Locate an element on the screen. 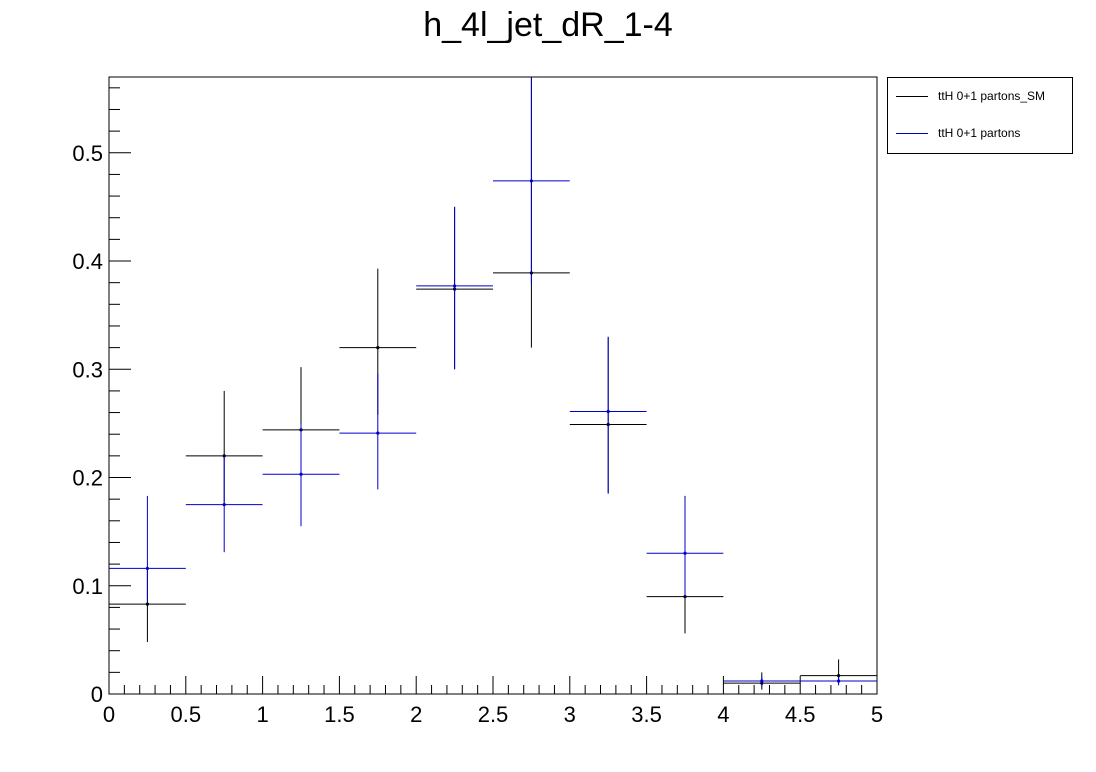 Image resolution: width=1096 pixels, height=772 pixels. x-tick-label: 5 is located at coordinates (877, 714).